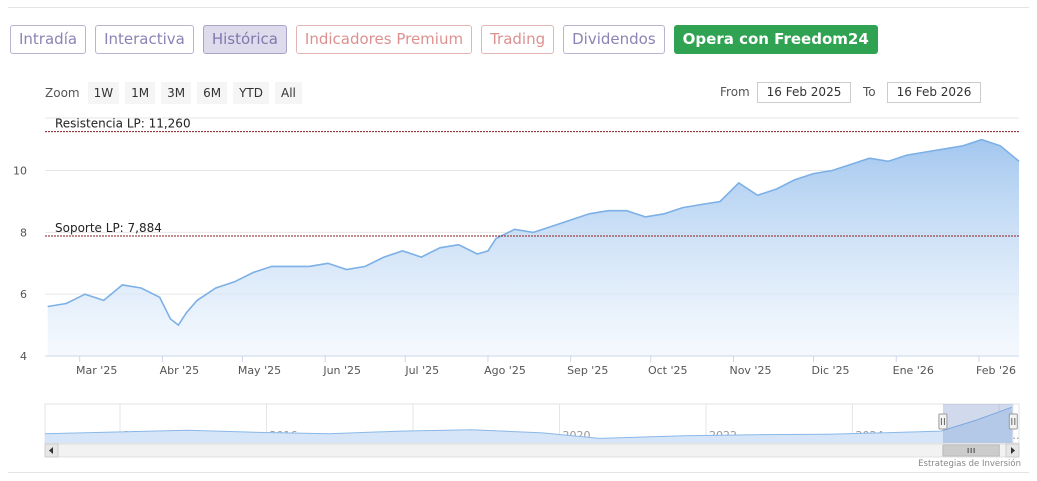 The width and height of the screenshot is (1037, 481). What do you see at coordinates (288, 93) in the screenshot?
I see `zoom-all-button: All` at bounding box center [288, 93].